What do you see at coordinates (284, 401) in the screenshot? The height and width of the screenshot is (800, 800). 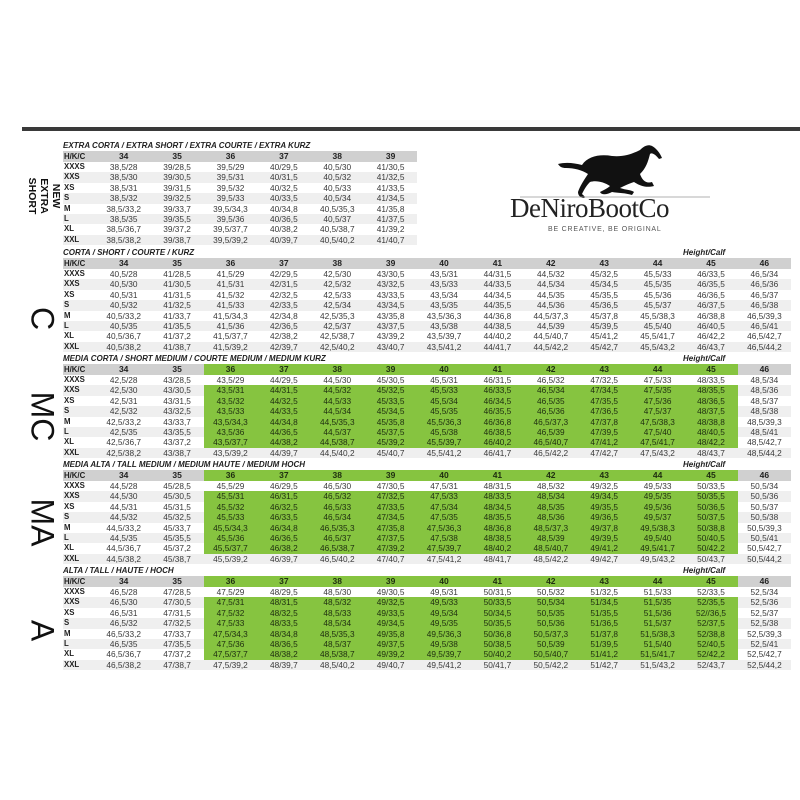 I see `table-cell: 44/32,5` at bounding box center [284, 401].